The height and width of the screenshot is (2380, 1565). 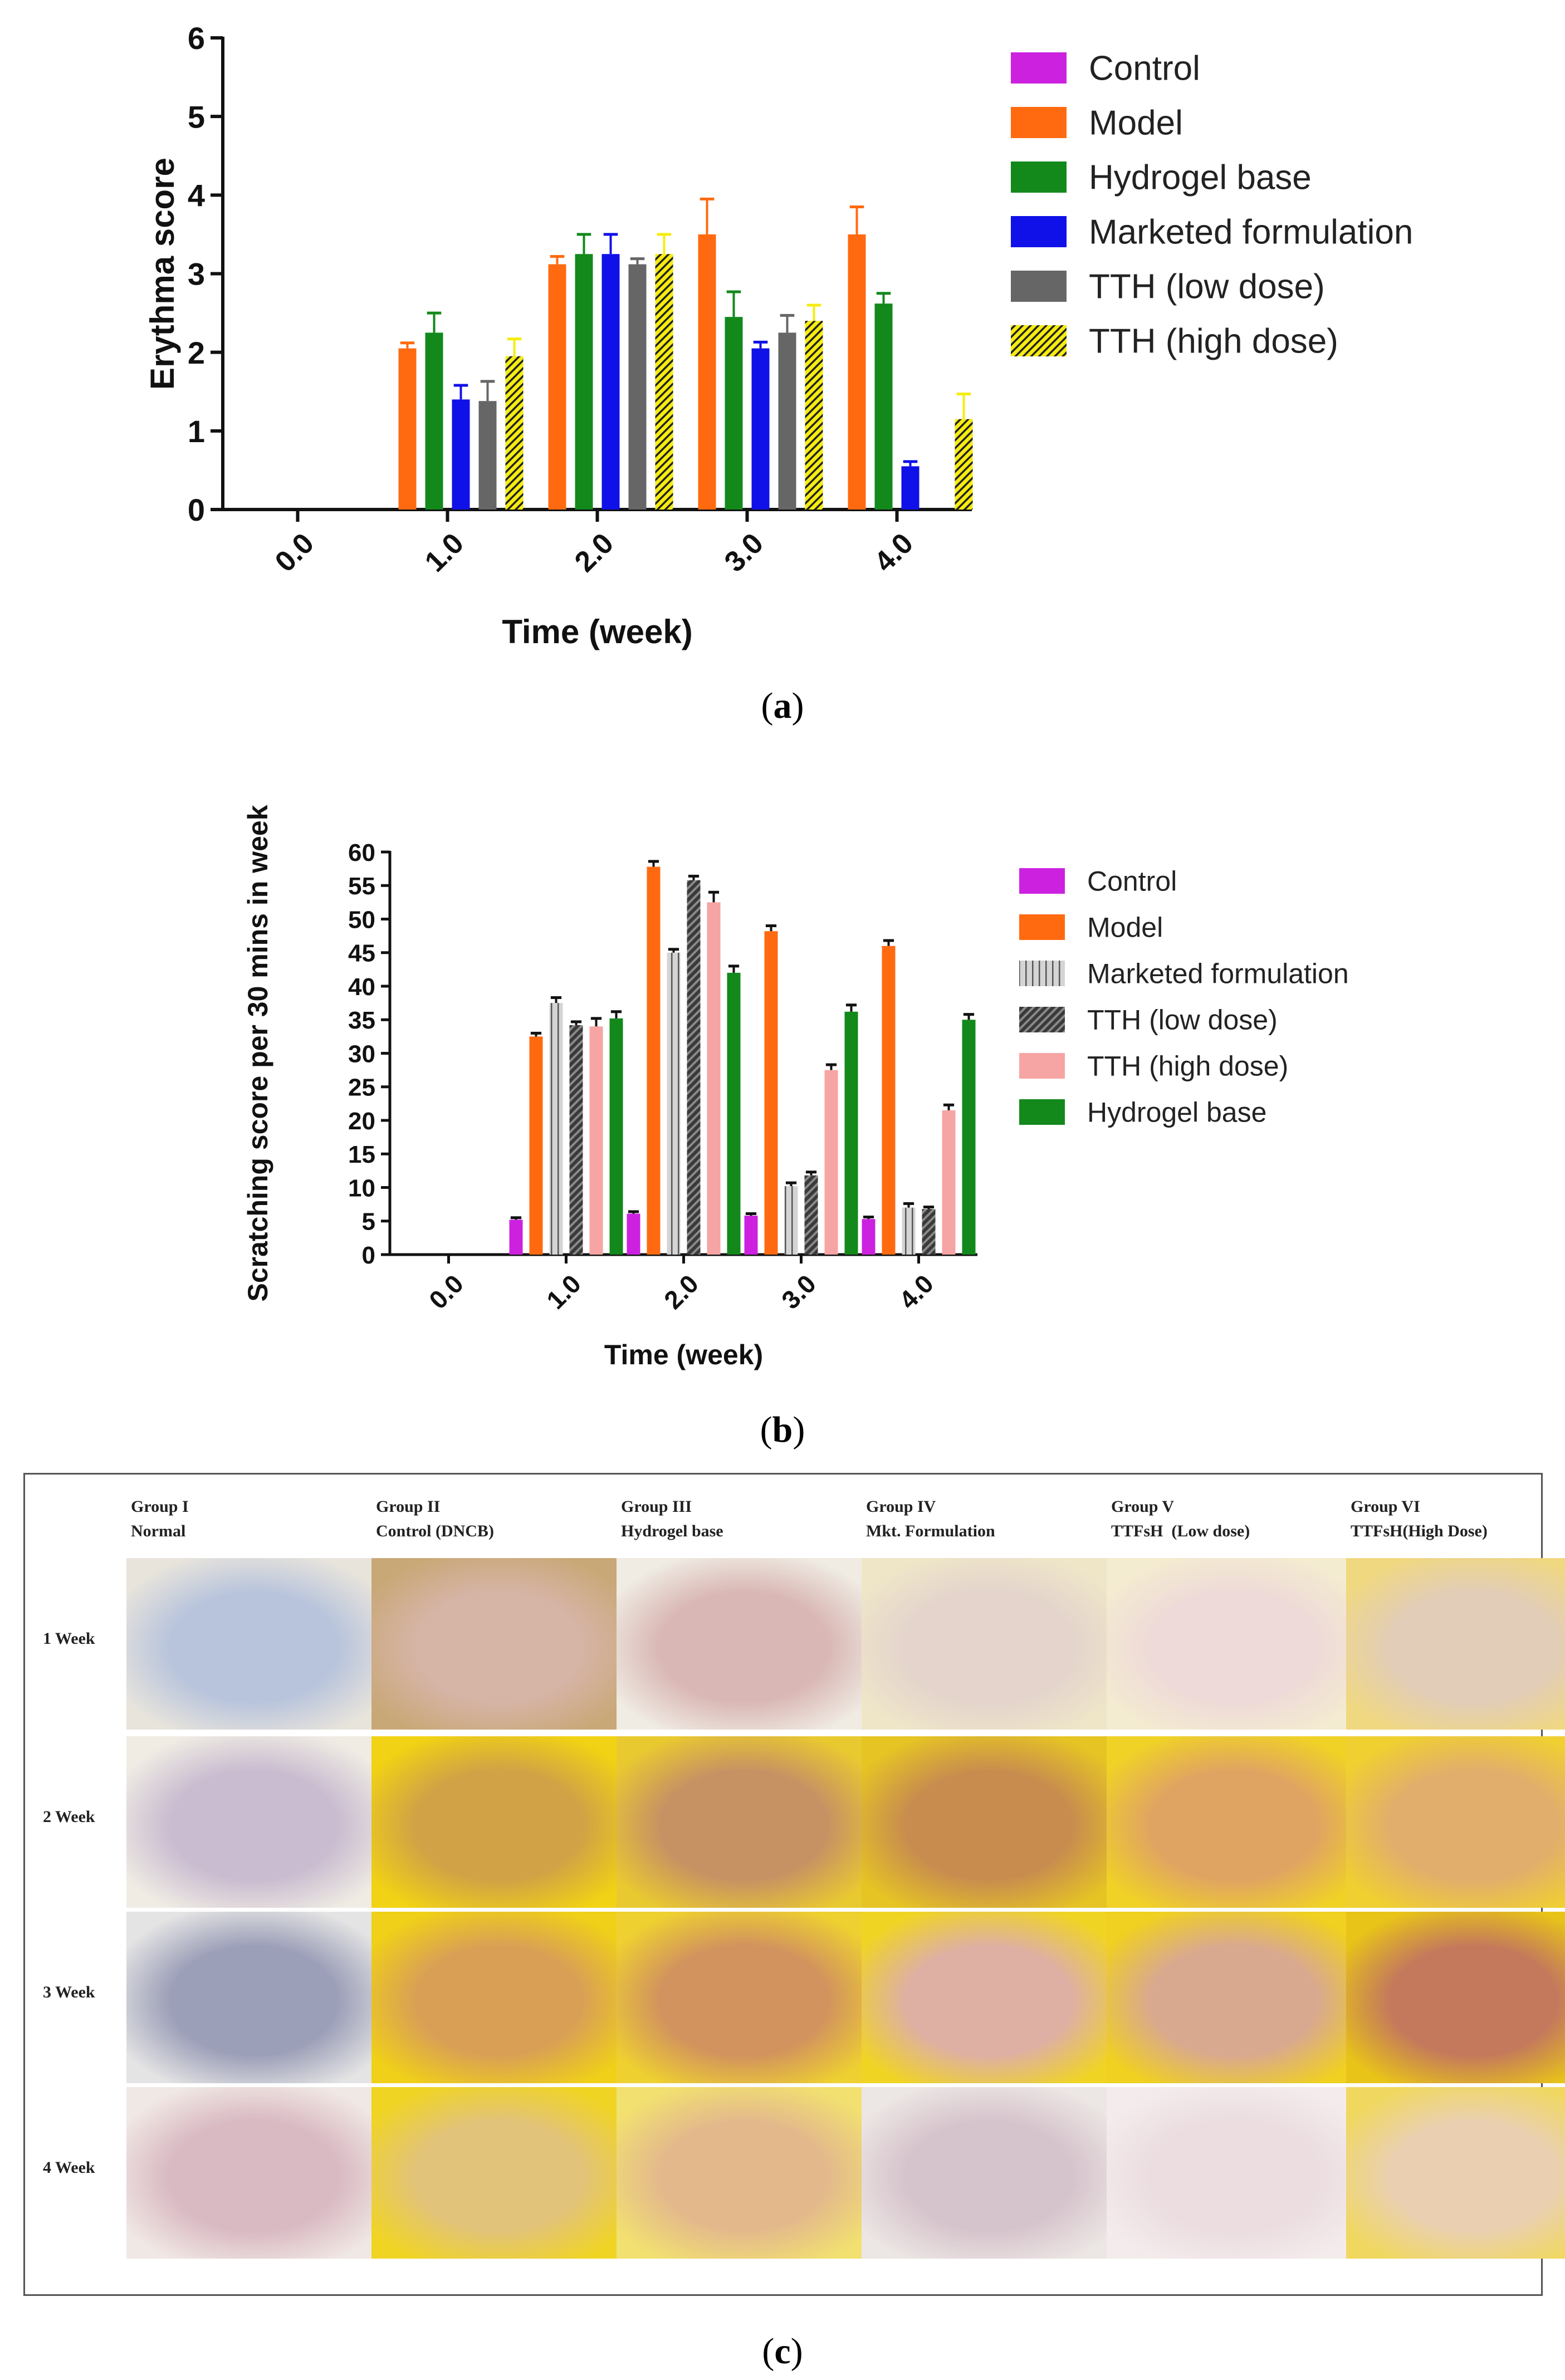 What do you see at coordinates (1042, 1066) in the screenshot?
I see `legend-swatch-tth-high-dose` at bounding box center [1042, 1066].